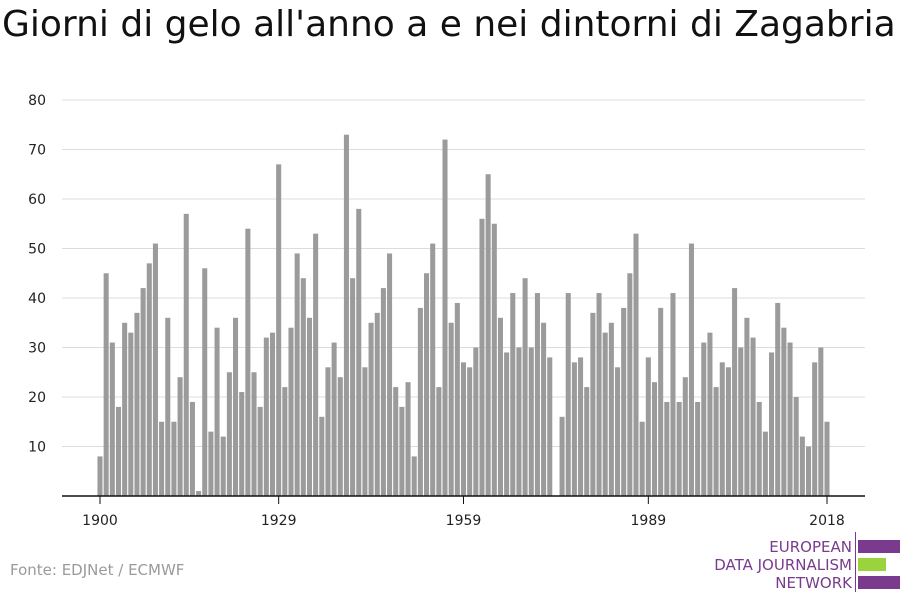  What do you see at coordinates (685, 436) in the screenshot?
I see `bar-1995` at bounding box center [685, 436].